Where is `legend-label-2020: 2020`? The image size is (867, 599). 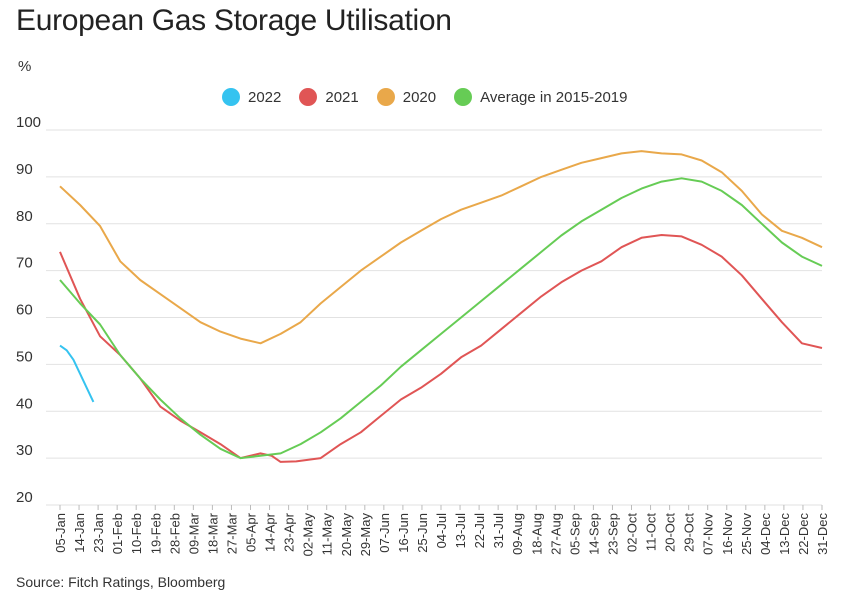
legend-label-2020: 2020 is located at coordinates (419, 97).